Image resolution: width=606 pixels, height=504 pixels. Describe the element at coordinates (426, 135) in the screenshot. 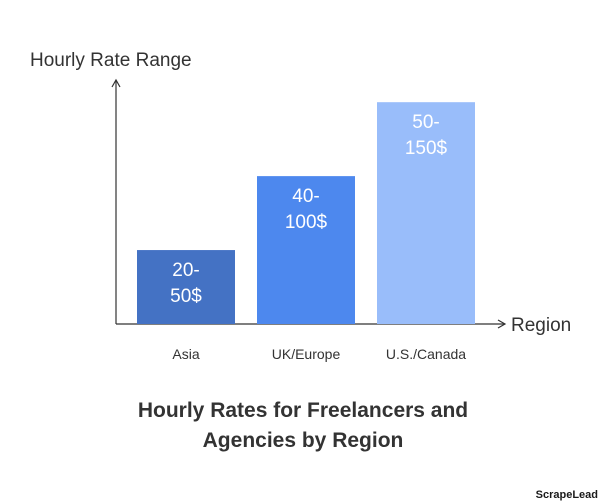

I see `bar-data-label: 50-150$` at that location.